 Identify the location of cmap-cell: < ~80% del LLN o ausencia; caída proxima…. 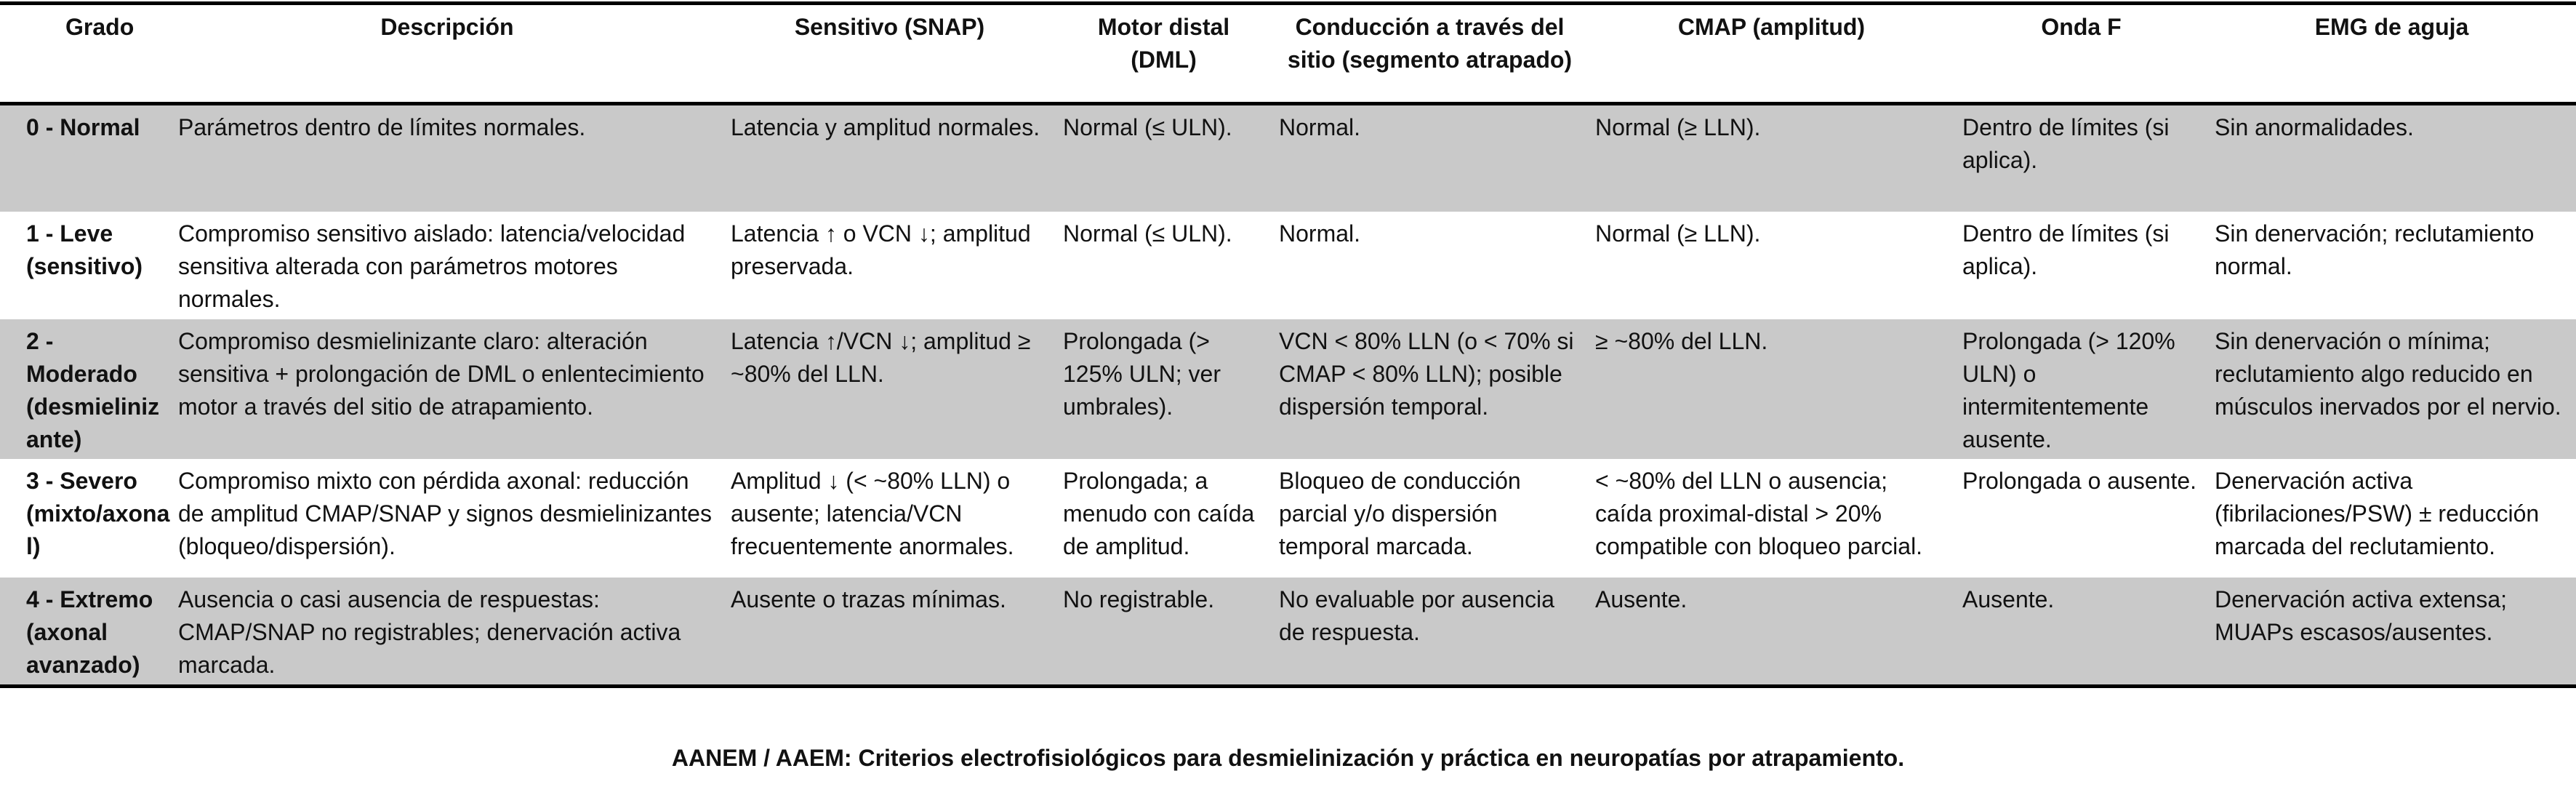
(1759, 513).